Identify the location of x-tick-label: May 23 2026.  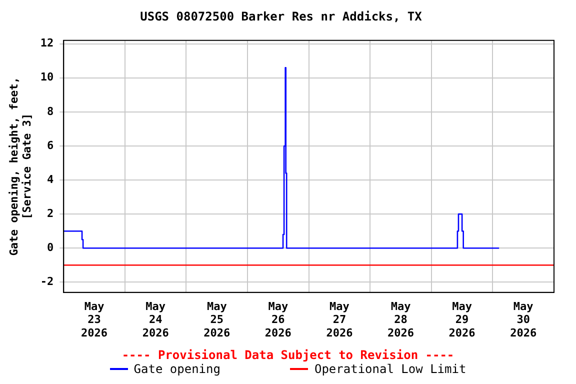
(94, 320).